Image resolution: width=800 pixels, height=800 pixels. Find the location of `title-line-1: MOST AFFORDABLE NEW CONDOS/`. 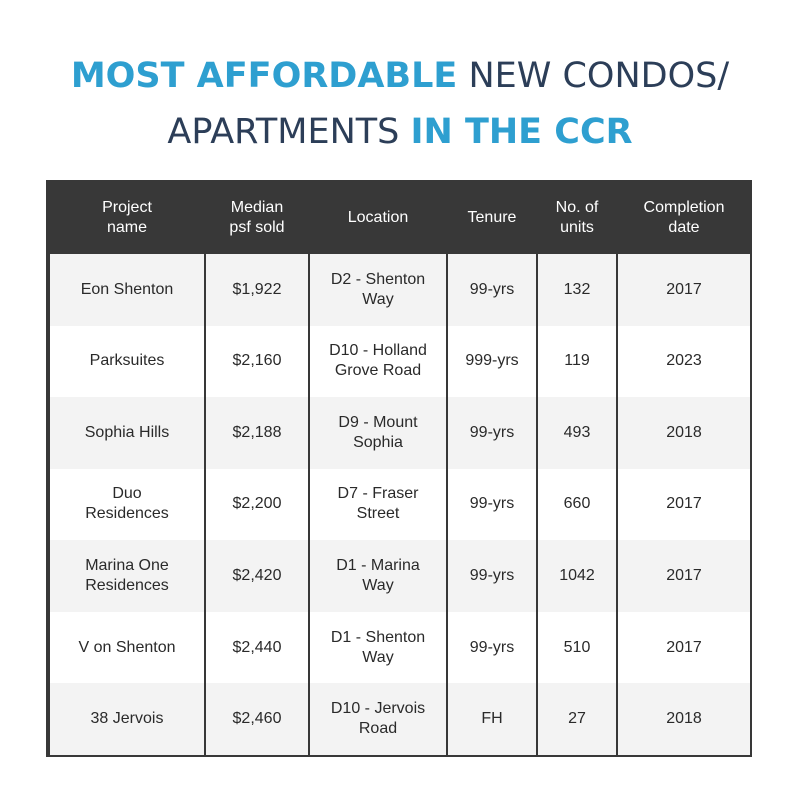

title-line-1: MOST AFFORDABLE NEW CONDOS/ is located at coordinates (400, 76).